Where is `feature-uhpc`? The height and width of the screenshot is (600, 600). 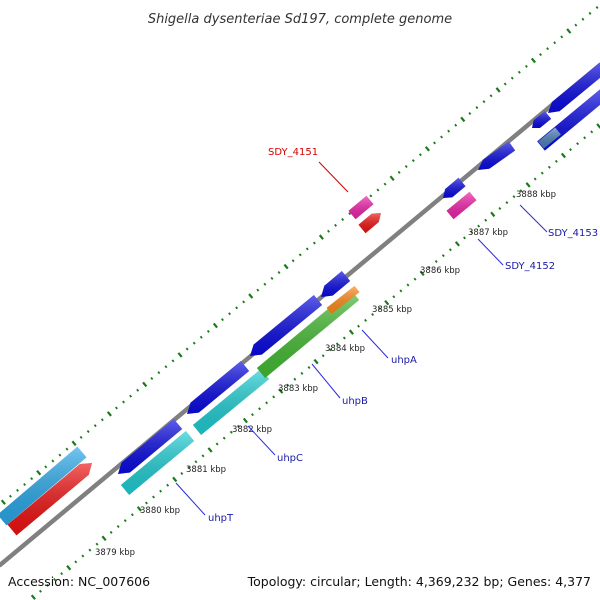 feature-uhpc is located at coordinates (231, 402).